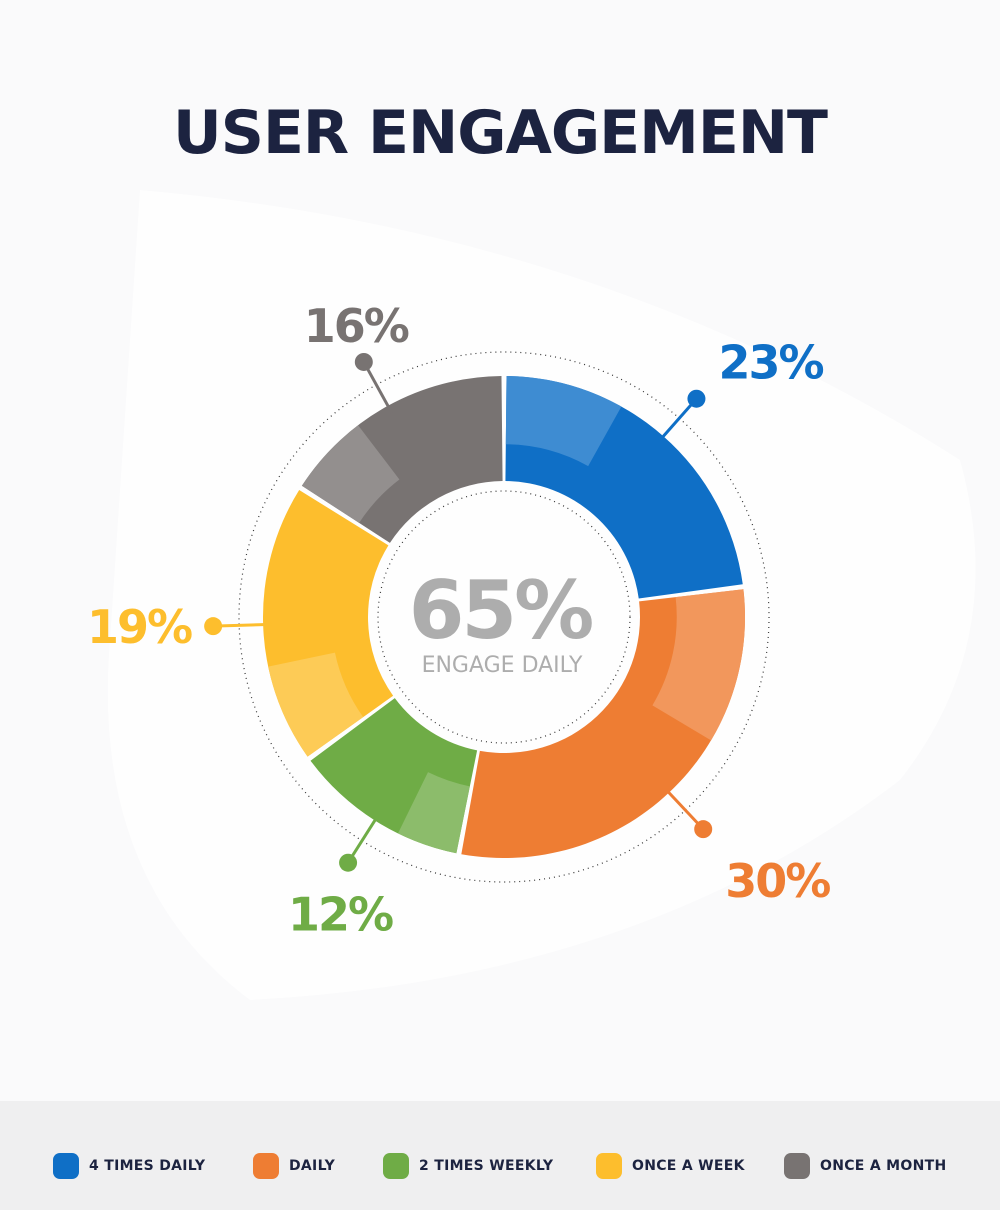 The width and height of the screenshot is (1000, 1210). What do you see at coordinates (683, 808) in the screenshot?
I see `callout-line-daily` at bounding box center [683, 808].